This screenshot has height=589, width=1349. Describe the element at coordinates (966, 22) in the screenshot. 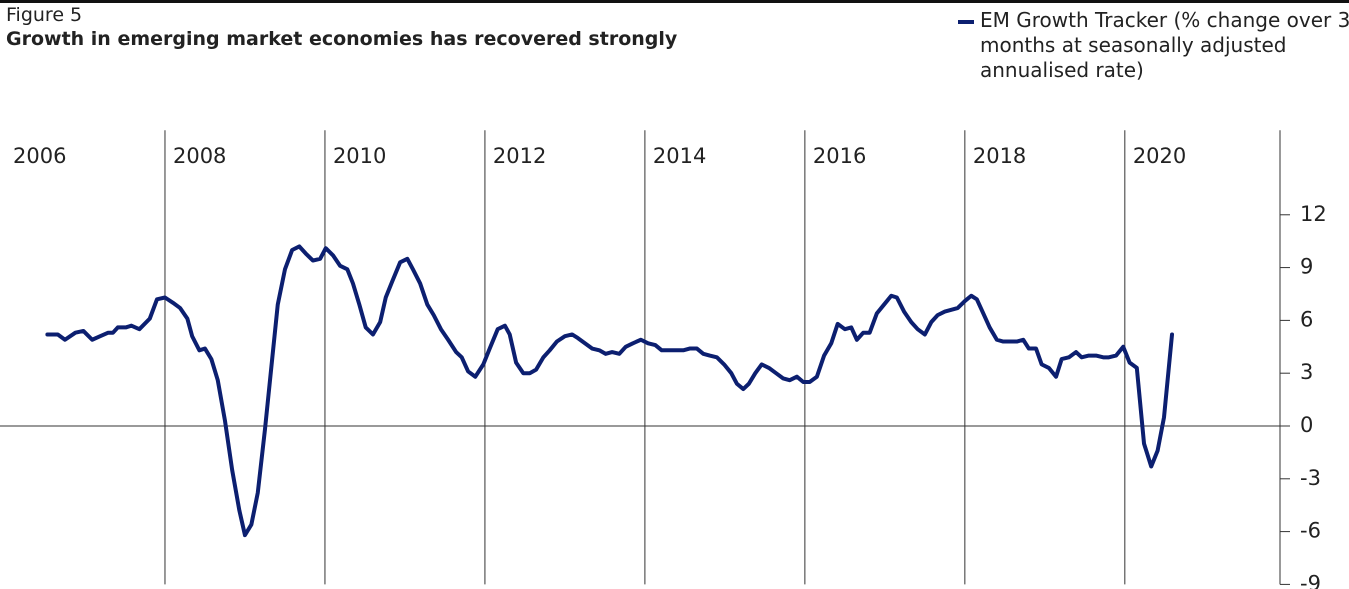

I see `legend-key` at that location.